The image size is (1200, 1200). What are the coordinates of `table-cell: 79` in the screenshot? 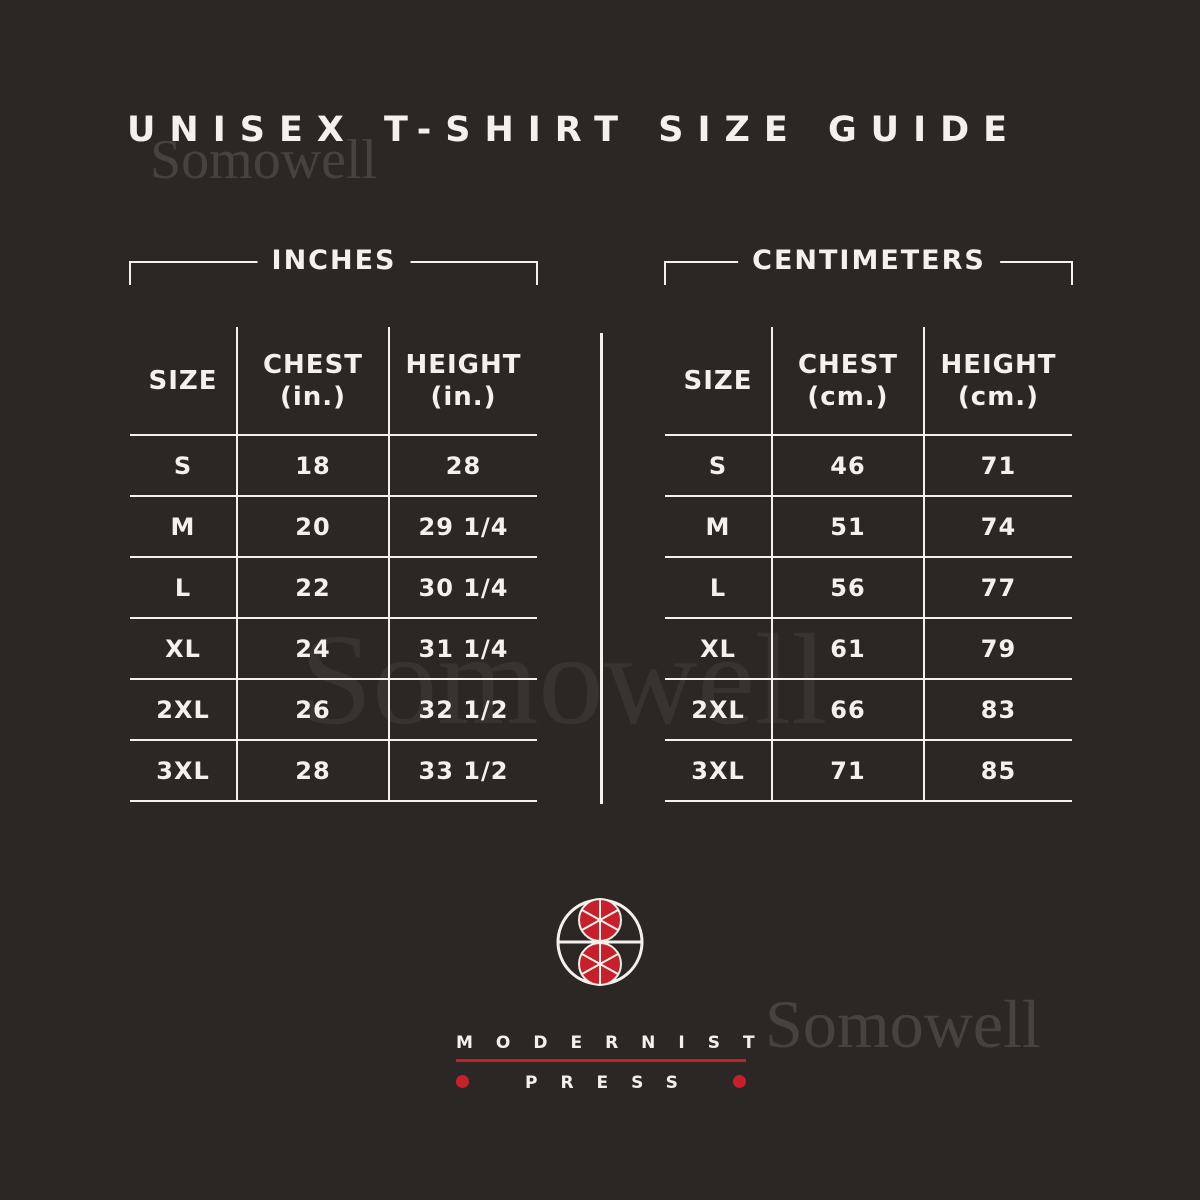 It's located at (997, 649).